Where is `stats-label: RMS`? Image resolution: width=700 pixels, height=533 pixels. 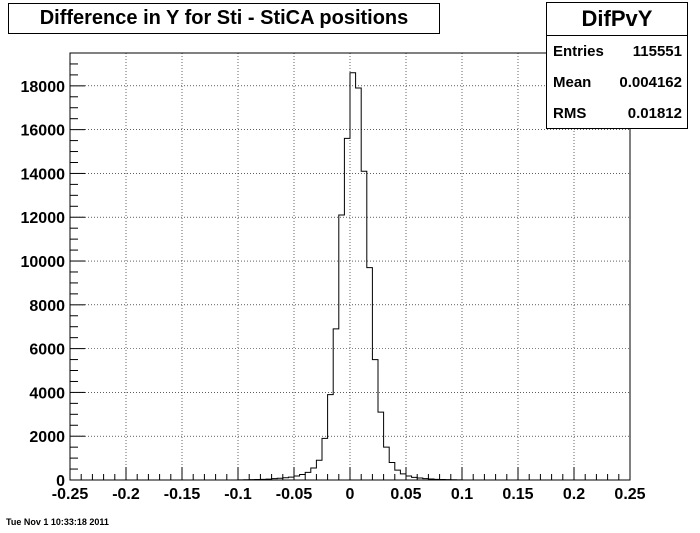 stats-label: RMS is located at coordinates (570, 113).